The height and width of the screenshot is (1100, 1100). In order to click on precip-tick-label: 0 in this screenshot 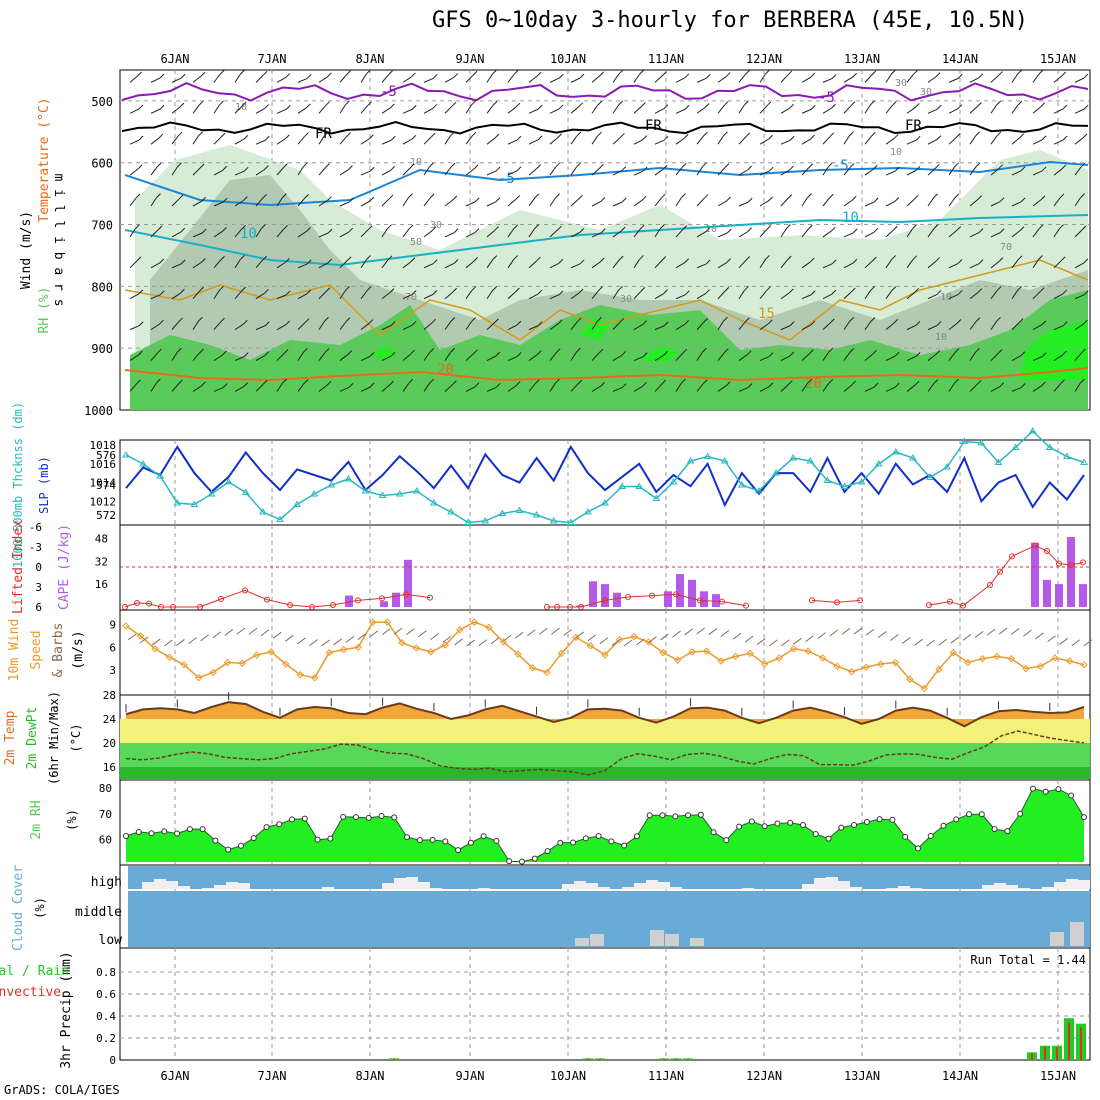, I will do `click(112, 1060)`.